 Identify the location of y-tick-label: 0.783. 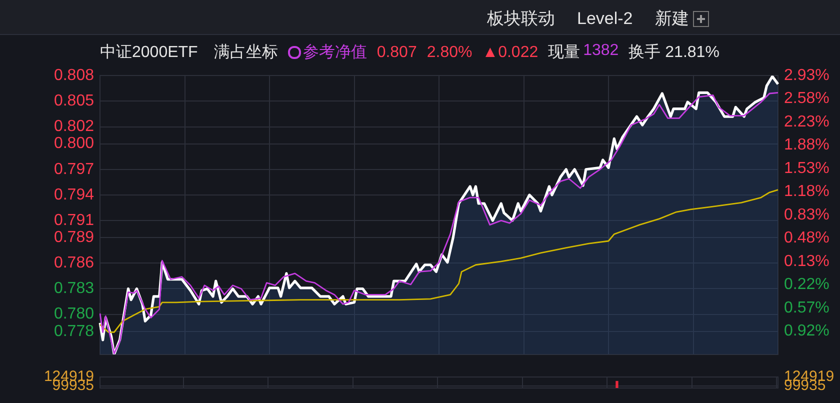
(74, 289).